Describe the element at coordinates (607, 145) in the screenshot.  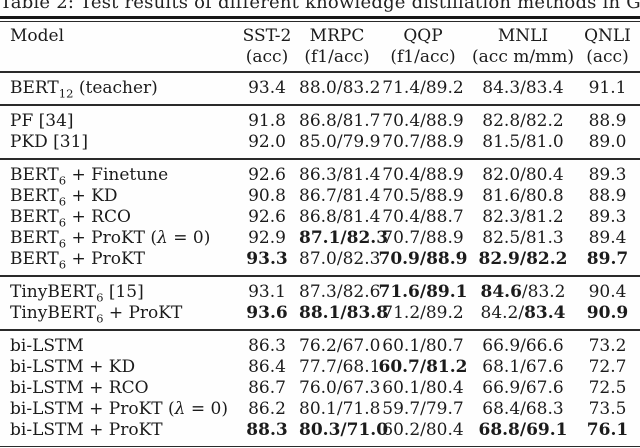
I see `score-cell: 89.0` at that location.